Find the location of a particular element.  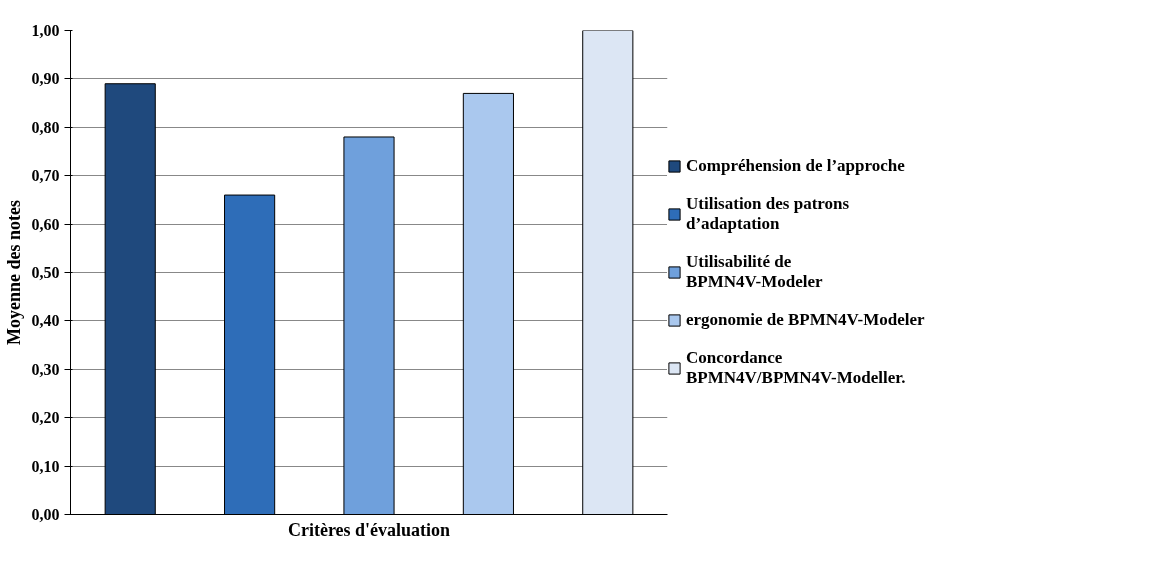

y-tick-label: 0,00 is located at coordinates (45, 514).